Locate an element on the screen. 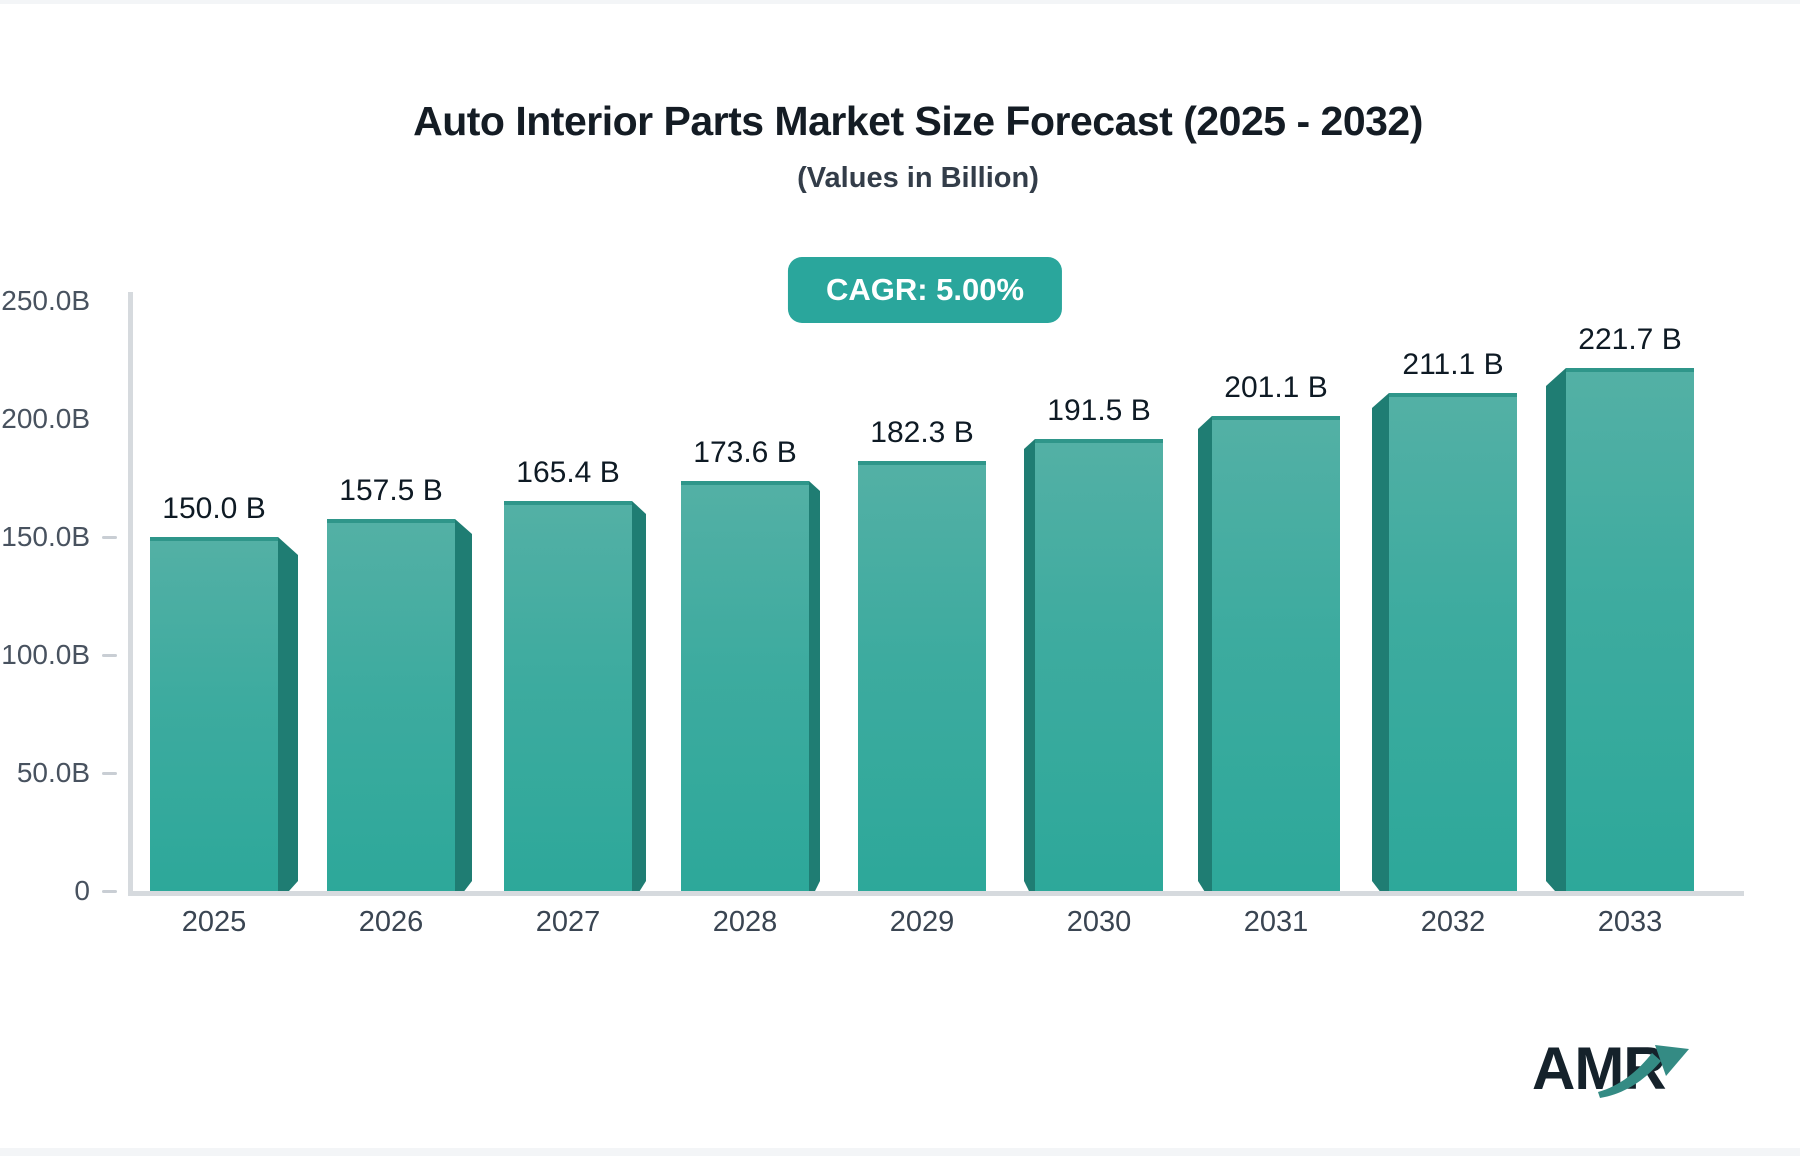 Image resolution: width=1800 pixels, height=1156 pixels. bar-front-2033 is located at coordinates (1630, 629).